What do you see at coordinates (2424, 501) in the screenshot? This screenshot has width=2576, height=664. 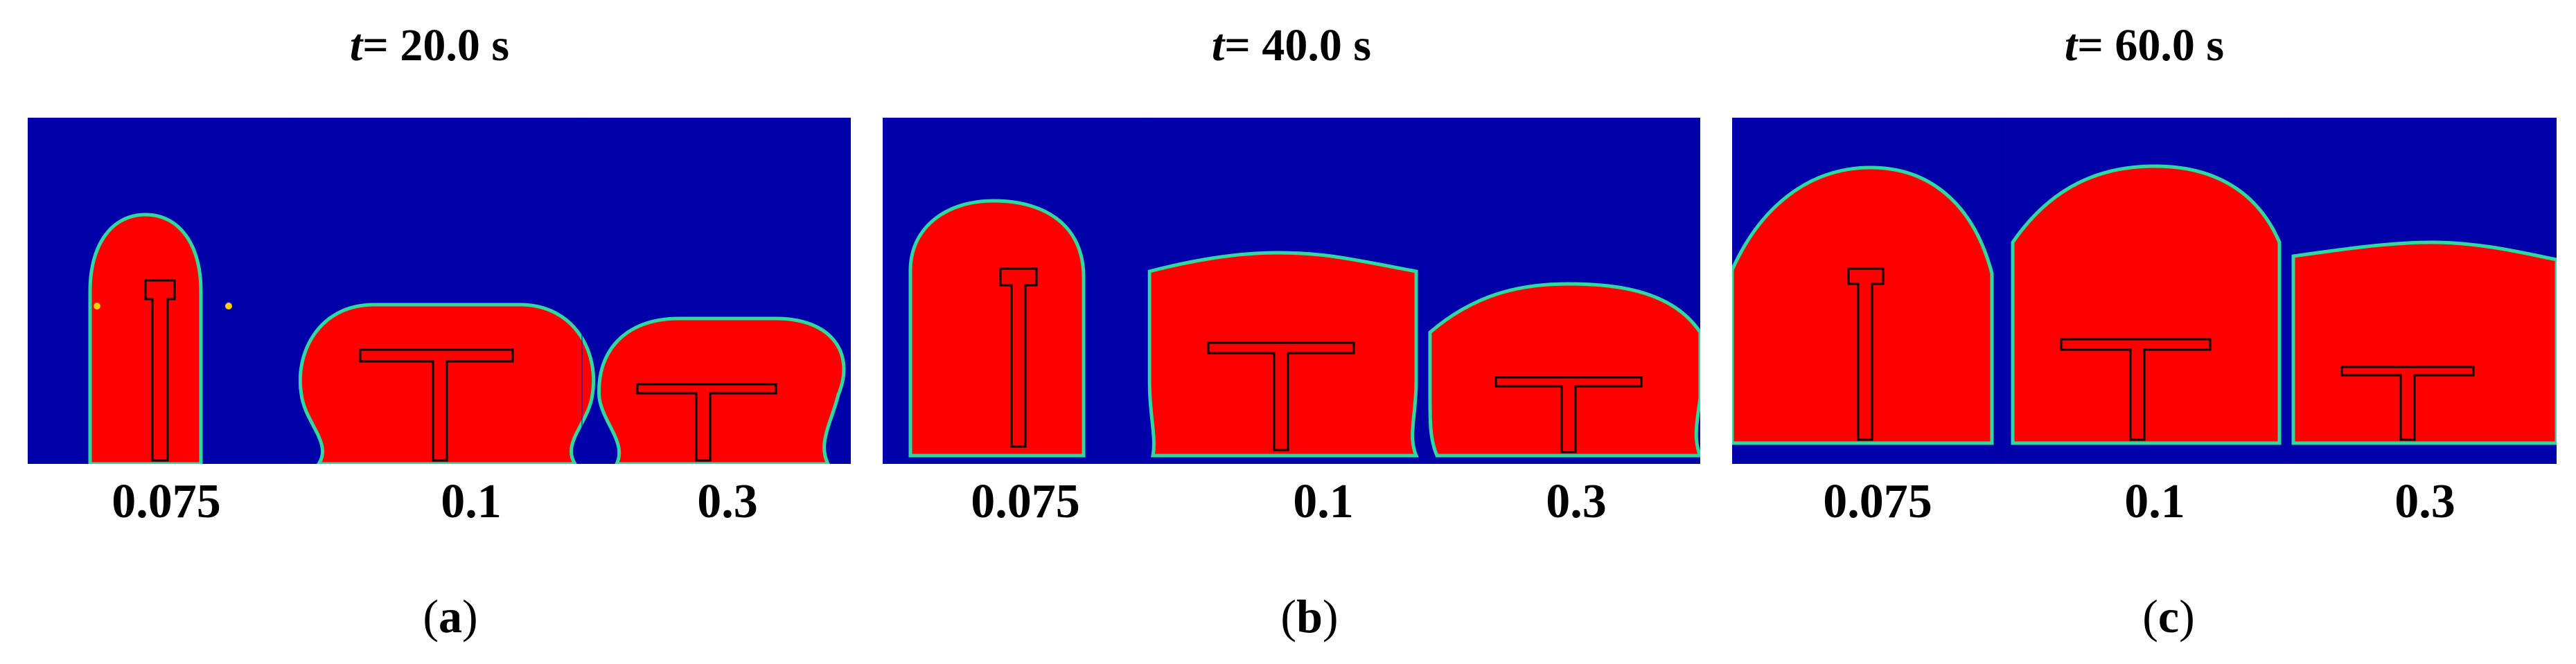 I see `case-label-c-3: 0.3` at bounding box center [2424, 501].